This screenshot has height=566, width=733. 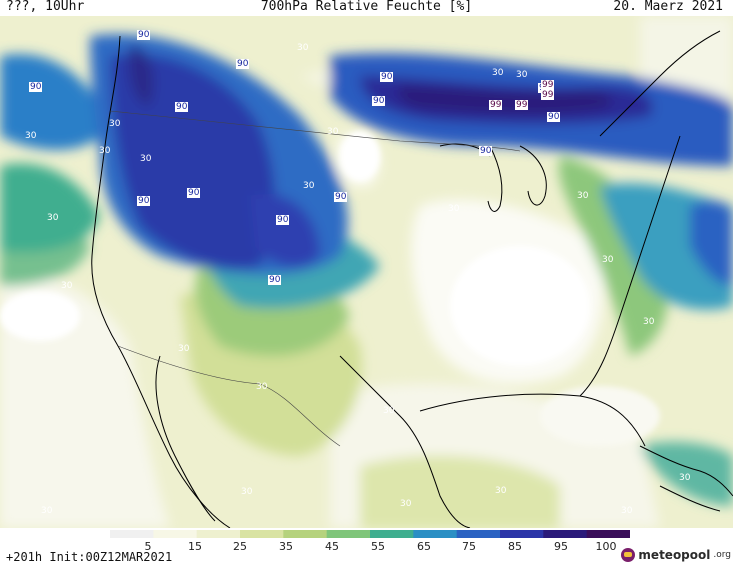 What do you see at coordinates (45, 7) in the screenshot?
I see `forecast-time: ???, 10Uhr` at bounding box center [45, 7].